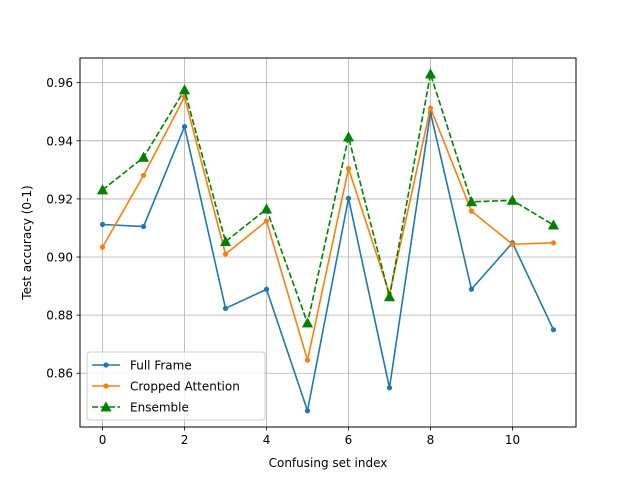 This screenshot has width=640, height=480. Describe the element at coordinates (267, 440) in the screenshot. I see `x-tick-label: 4` at that location.